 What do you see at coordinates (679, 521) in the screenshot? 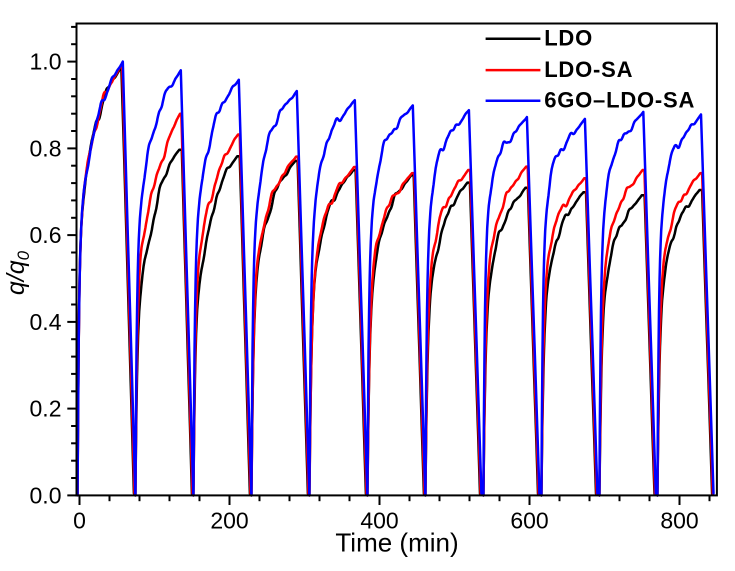
I see `svg-text: 800` at bounding box center [679, 521].